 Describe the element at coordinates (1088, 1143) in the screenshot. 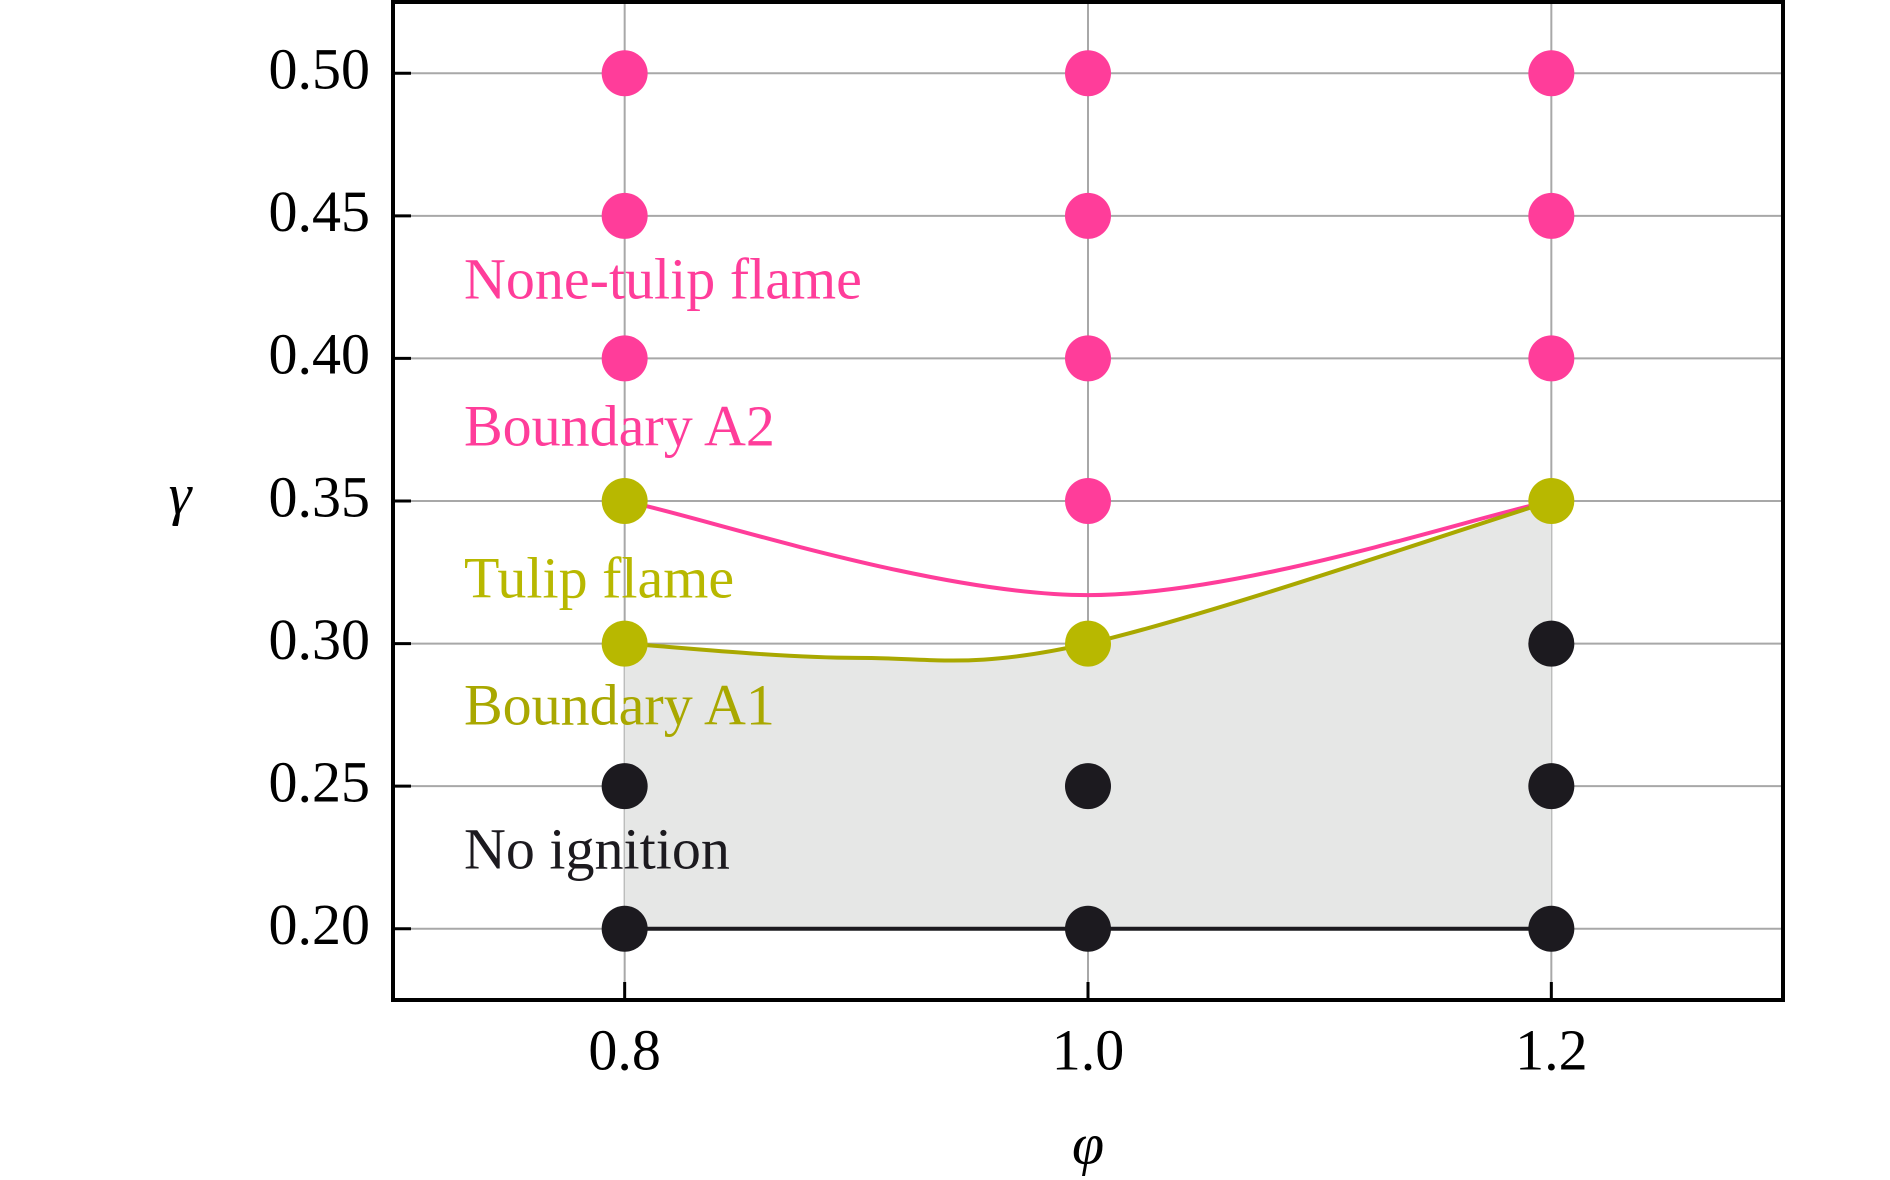

I see `x-axis-label: φ` at that location.